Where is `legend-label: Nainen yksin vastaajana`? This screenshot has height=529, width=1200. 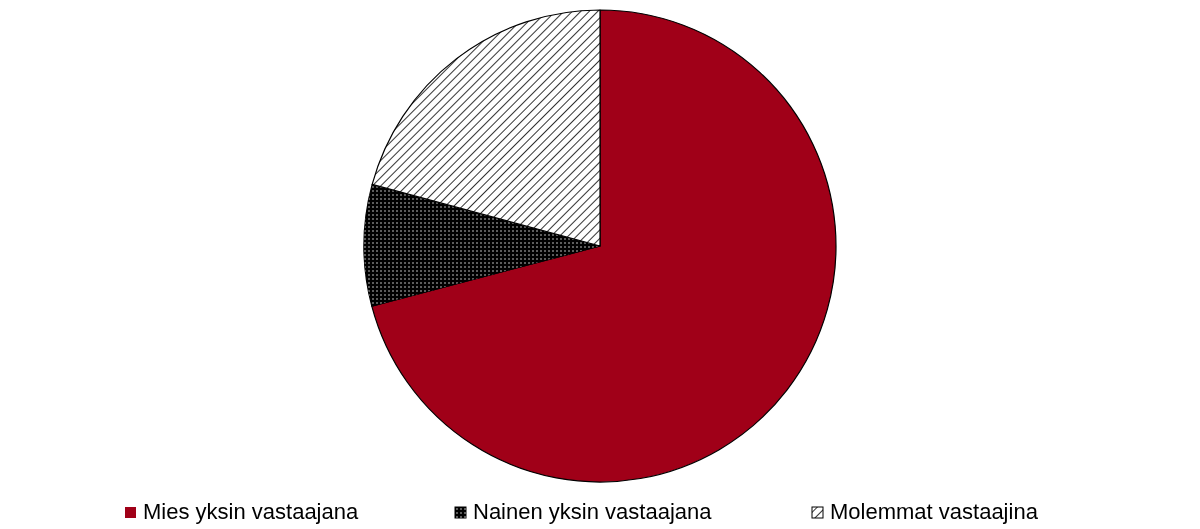 legend-label: Nainen yksin vastaajana is located at coordinates (593, 511).